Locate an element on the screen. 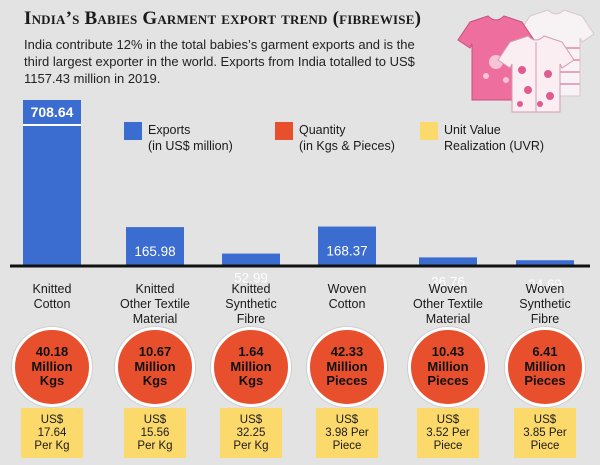  legend-label-0: Exports (in US$ million) is located at coordinates (190, 138).